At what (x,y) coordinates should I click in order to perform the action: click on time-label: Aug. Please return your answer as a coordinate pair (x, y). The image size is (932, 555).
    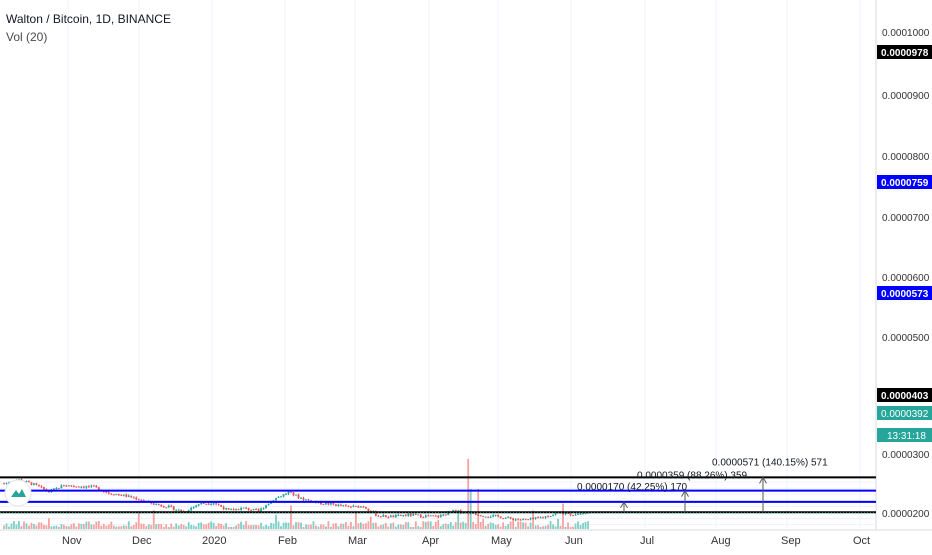
    Looking at the image, I should click on (721, 541).